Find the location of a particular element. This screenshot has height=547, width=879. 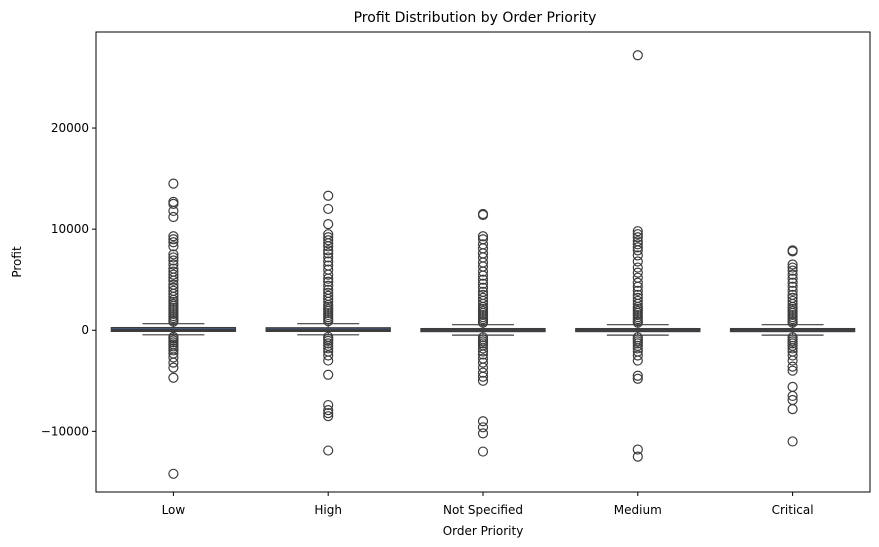

y-tick-label: 0 is located at coordinates (85, 330).